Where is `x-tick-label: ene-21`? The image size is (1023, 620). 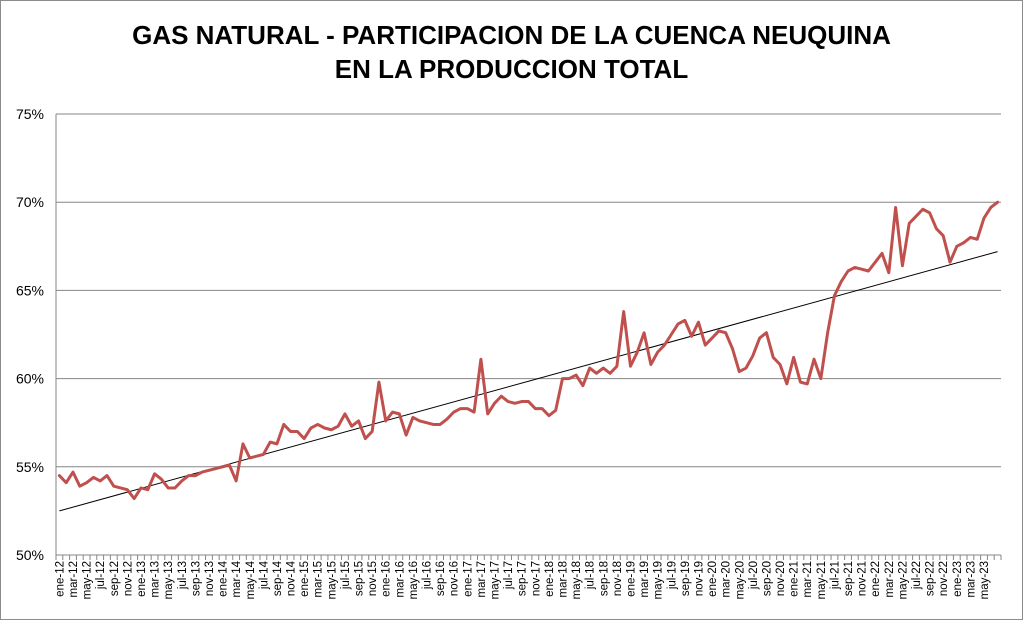 x-tick-label: ene-21 is located at coordinates (795, 579).